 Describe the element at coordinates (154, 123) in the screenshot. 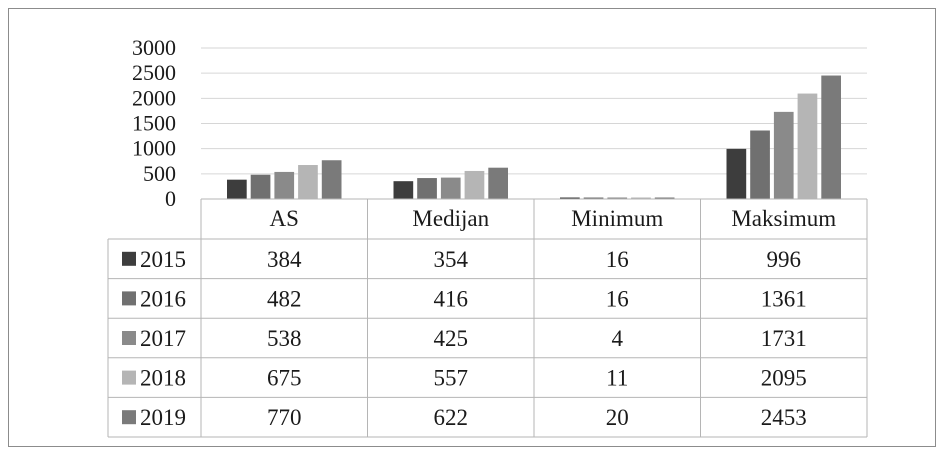

I see `y-tick-label: 1500` at that location.